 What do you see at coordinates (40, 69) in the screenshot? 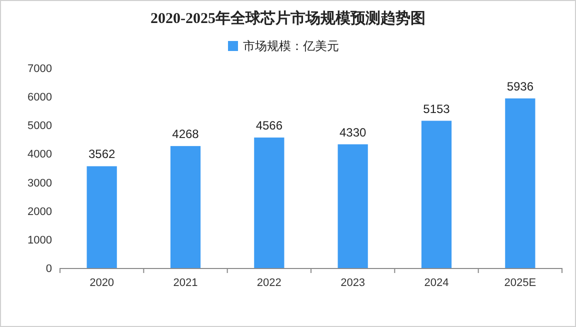
I see `y-tick-label: 7000` at bounding box center [40, 69].